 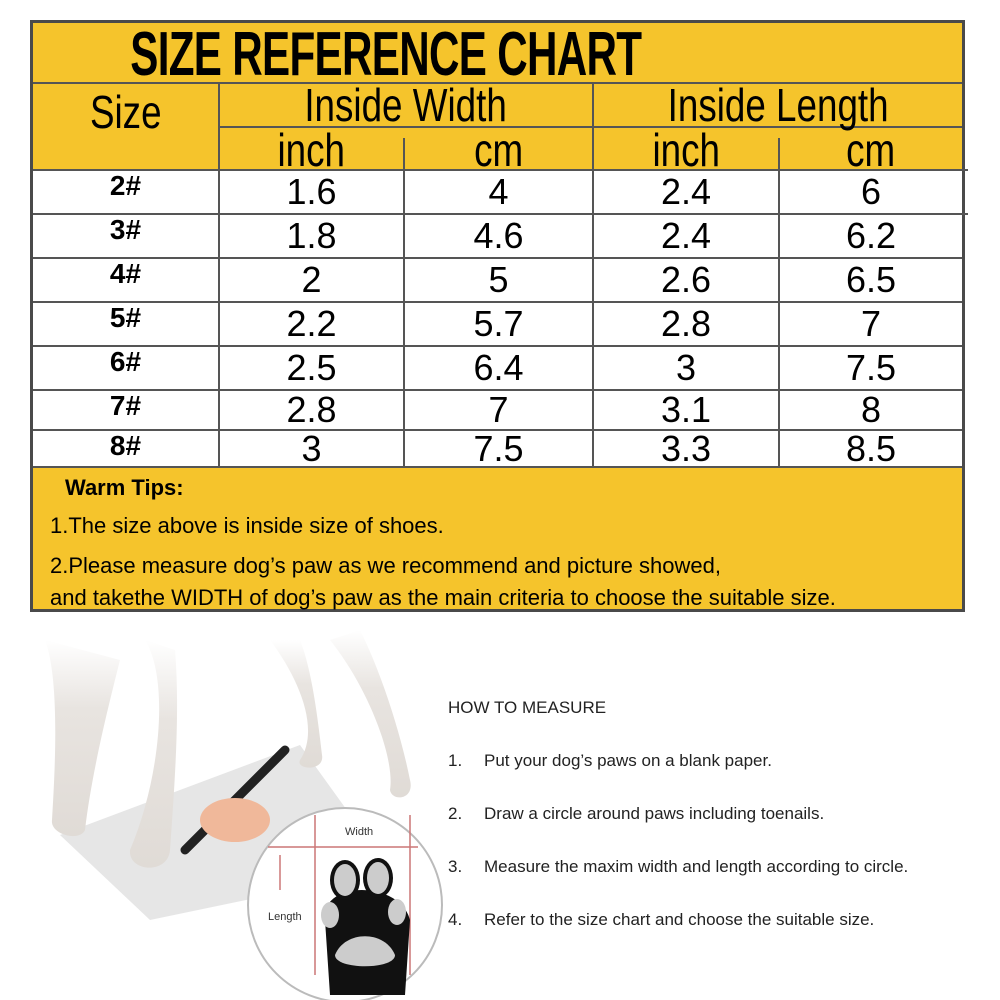 I want to click on paw-print-icon, so click(x=365, y=926).